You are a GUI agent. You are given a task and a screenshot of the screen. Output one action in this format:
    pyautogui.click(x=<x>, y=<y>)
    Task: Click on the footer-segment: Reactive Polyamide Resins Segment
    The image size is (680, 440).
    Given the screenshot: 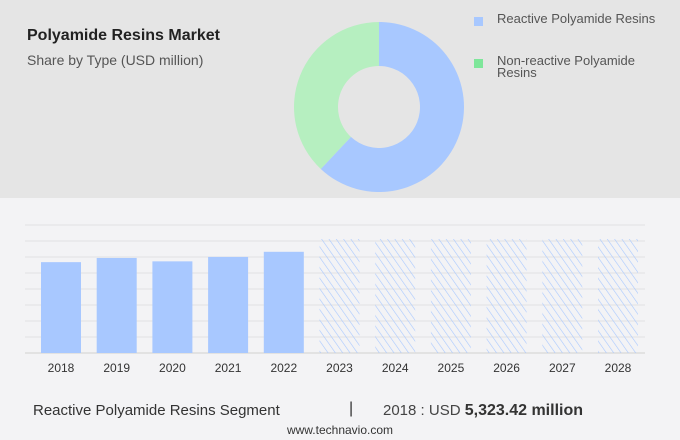 What is the action you would take?
    pyautogui.click(x=156, y=410)
    